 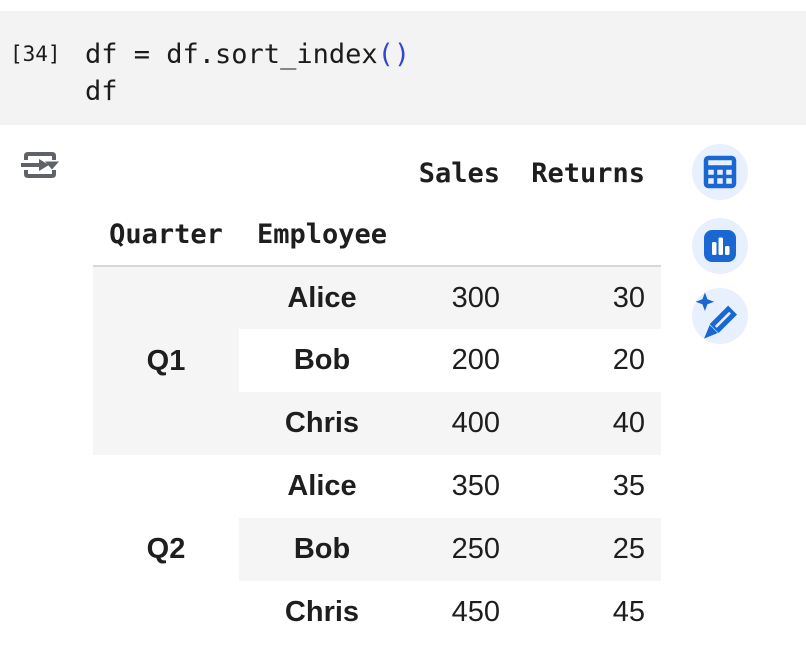 I want to click on index-names-row: Quarter Employee, so click(x=377, y=235).